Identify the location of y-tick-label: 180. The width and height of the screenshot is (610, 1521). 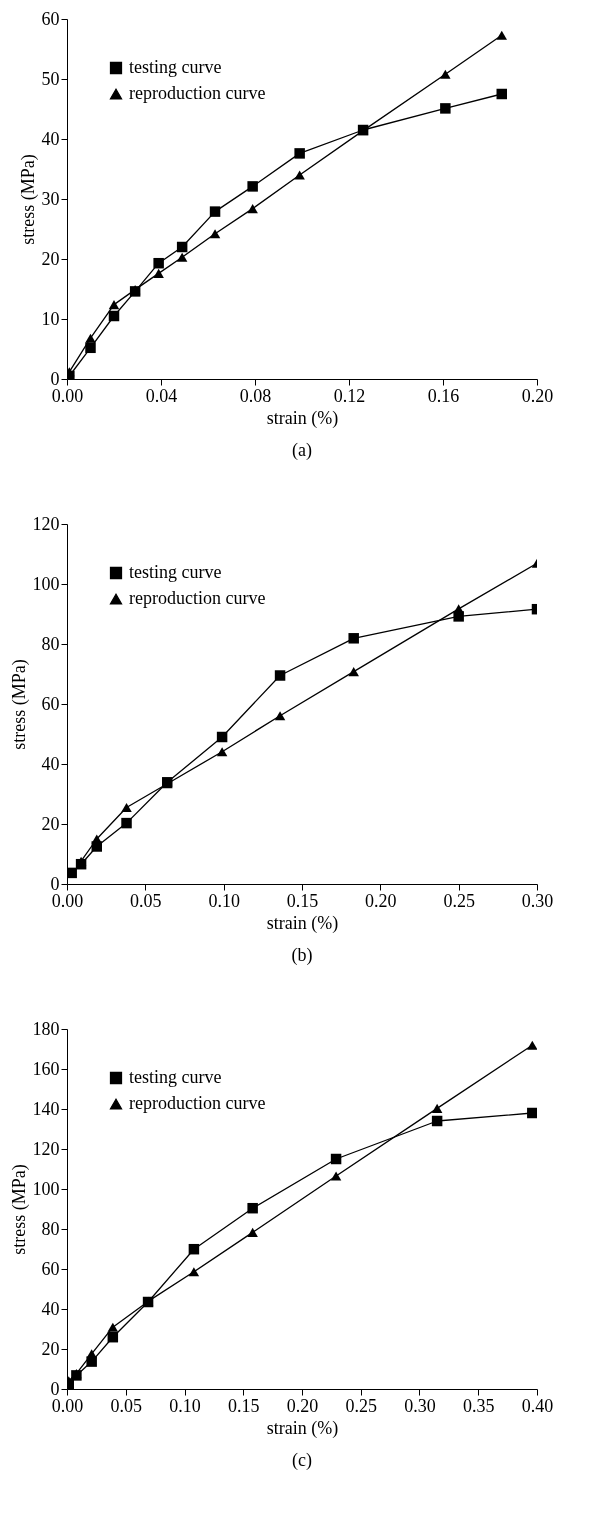
(46, 1028).